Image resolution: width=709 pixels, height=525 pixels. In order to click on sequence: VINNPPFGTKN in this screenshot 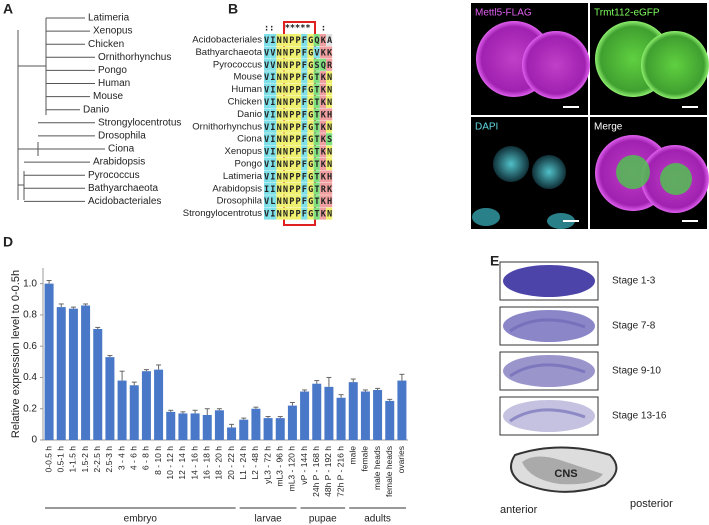, I will do `click(298, 215)`.